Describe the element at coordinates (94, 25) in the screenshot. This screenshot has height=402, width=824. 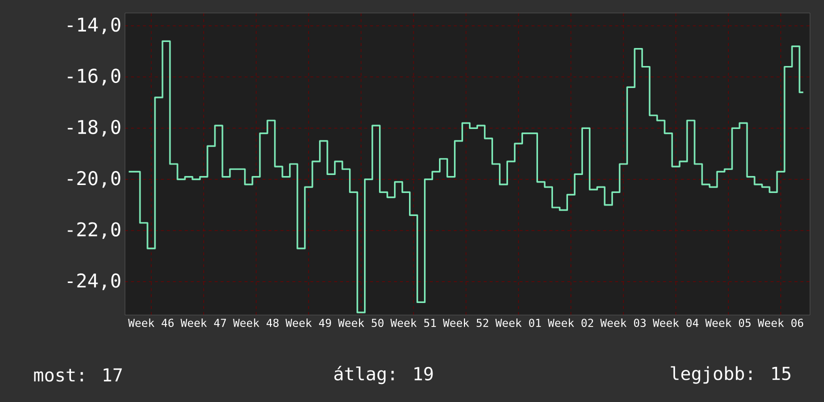
I see `y-tick-label: -14,0` at that location.